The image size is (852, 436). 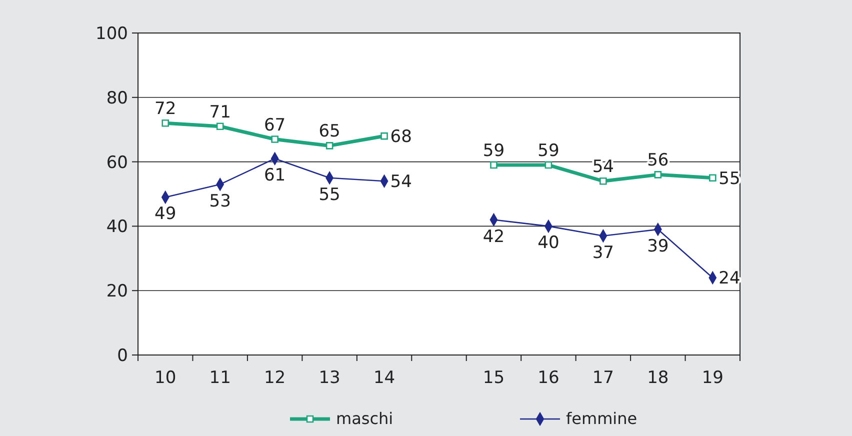 I want to click on data-label: 72, so click(x=165, y=109).